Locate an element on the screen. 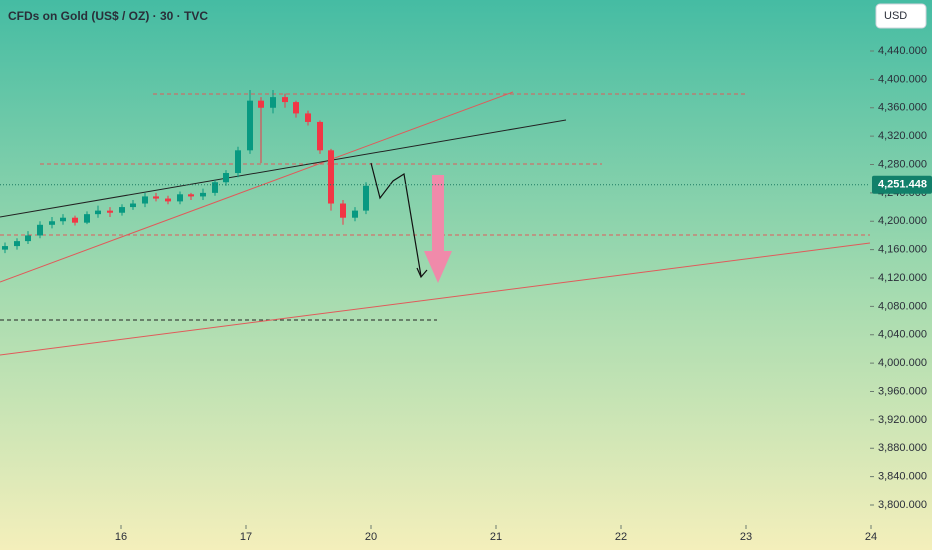 Image resolution: width=932 pixels, height=550 pixels. y-tick-label: 4,080.000 is located at coordinates (902, 306).